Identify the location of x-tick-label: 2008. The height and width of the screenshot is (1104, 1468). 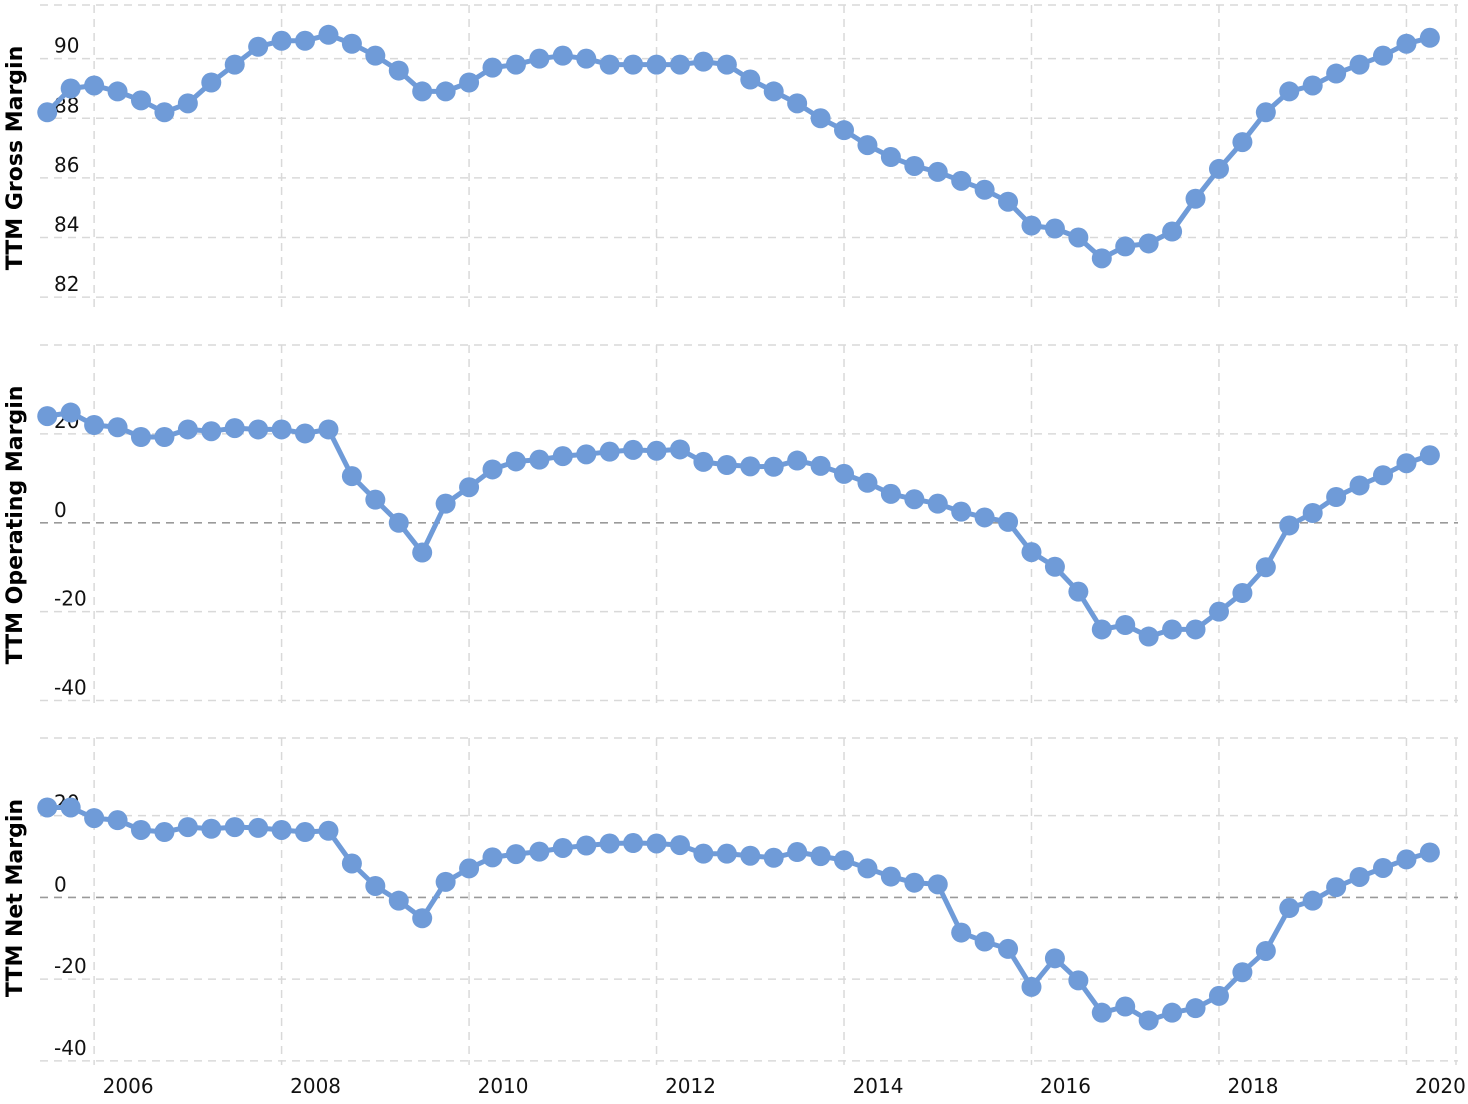
(315, 1086).